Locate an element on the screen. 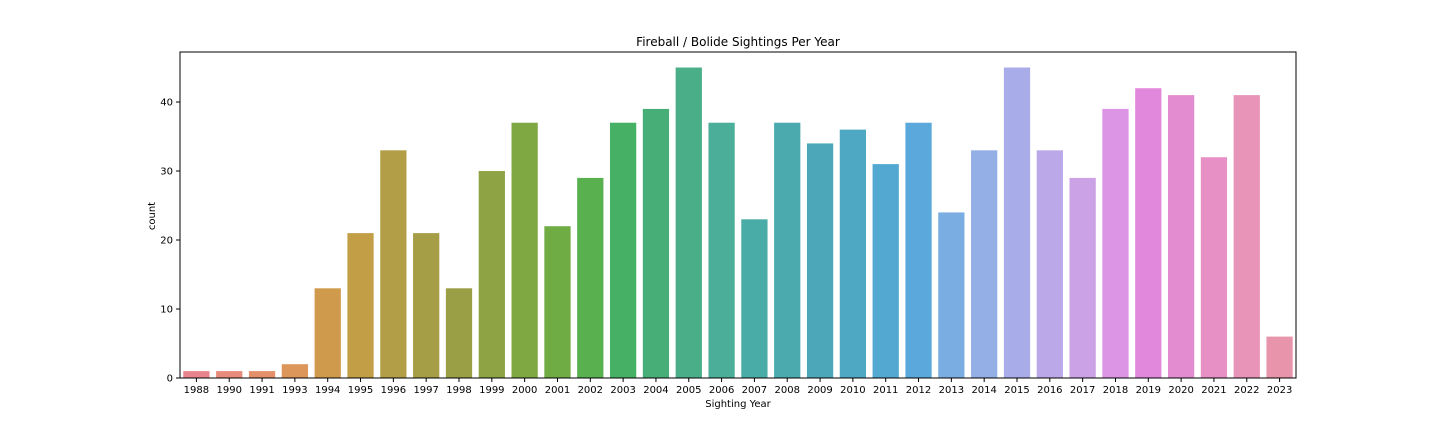 The width and height of the screenshot is (1440, 432). chart-title: Fireball / Bolide Sightings Per Year is located at coordinates (738, 42).